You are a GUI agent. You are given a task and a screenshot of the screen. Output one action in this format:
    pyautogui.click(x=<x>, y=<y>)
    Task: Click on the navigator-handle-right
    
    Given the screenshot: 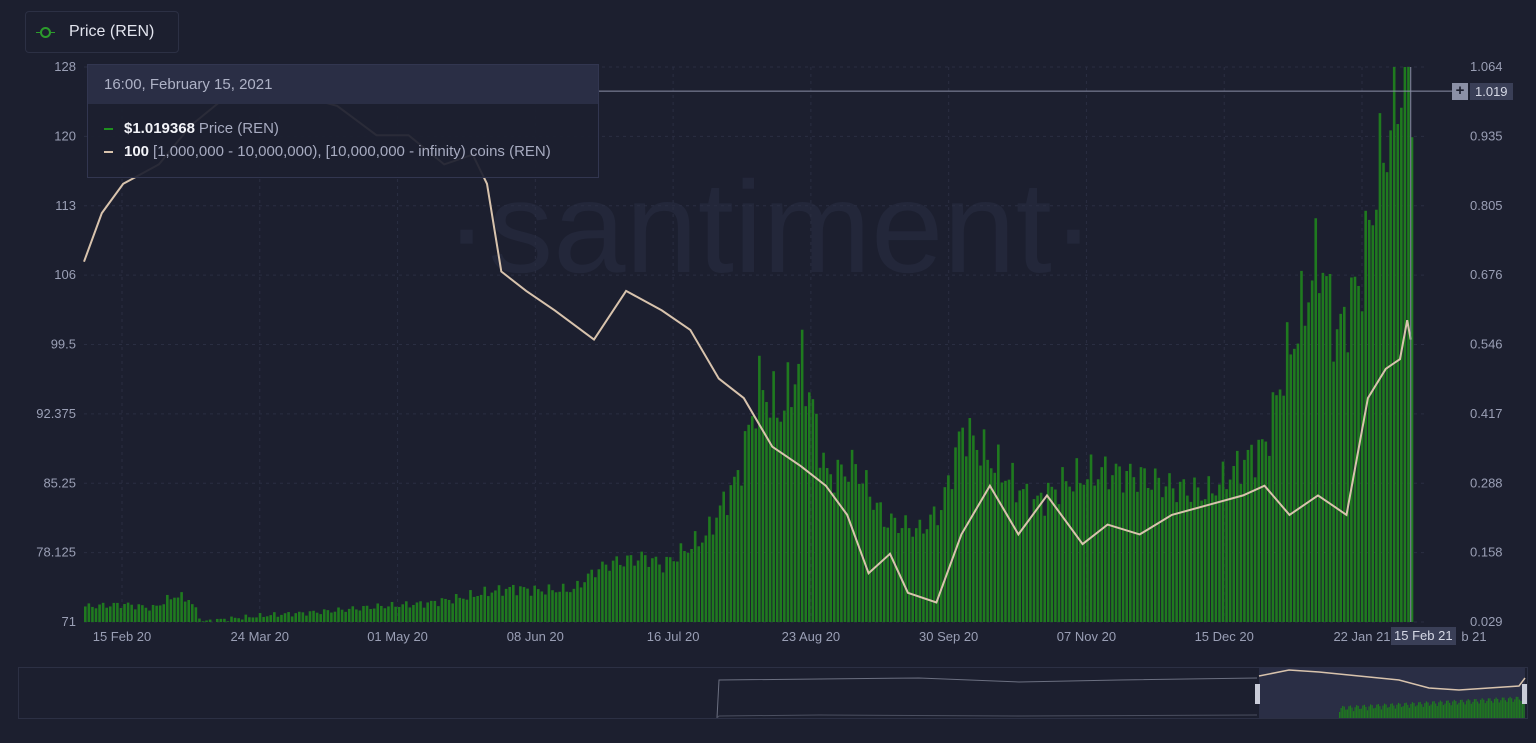 What is the action you would take?
    pyautogui.click(x=1524, y=694)
    